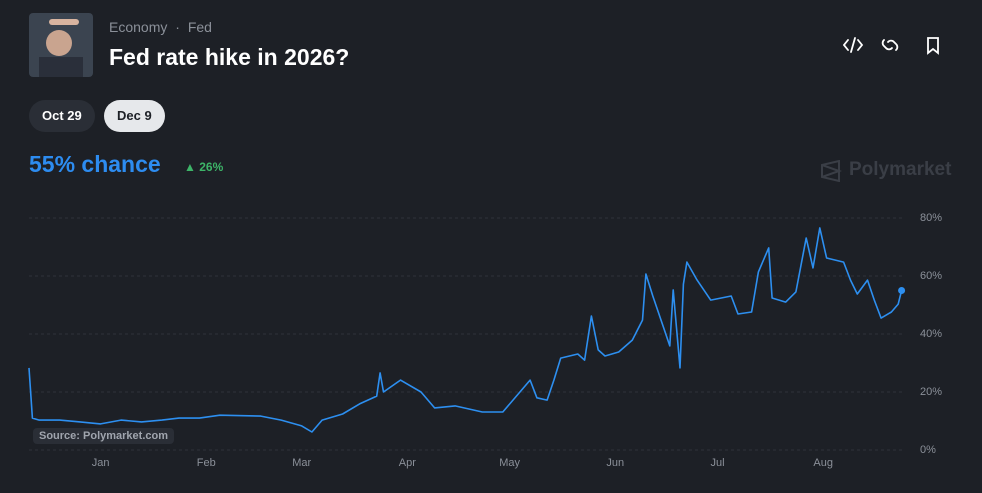 The image size is (982, 493). Describe the element at coordinates (900, 169) in the screenshot. I see `watermark: Polymarket` at that location.